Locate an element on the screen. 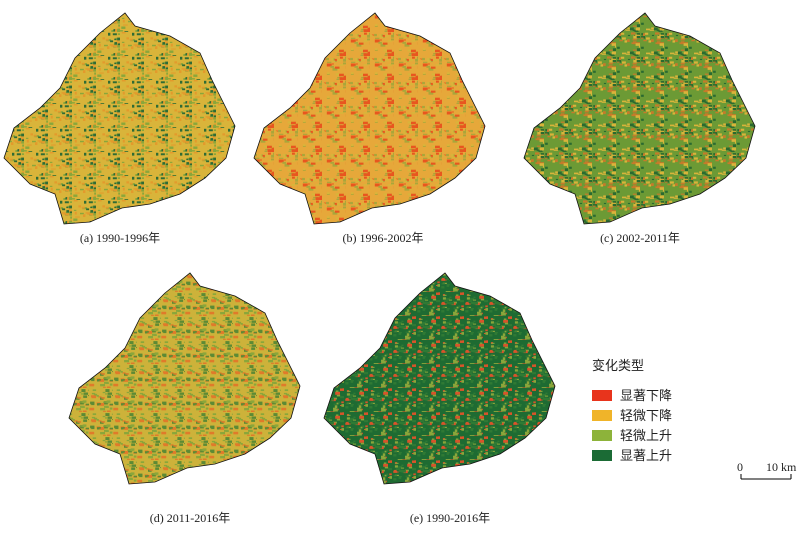 The height and width of the screenshot is (534, 800). panel-caption: (a) 1990-1996年 is located at coordinates (120, 238).